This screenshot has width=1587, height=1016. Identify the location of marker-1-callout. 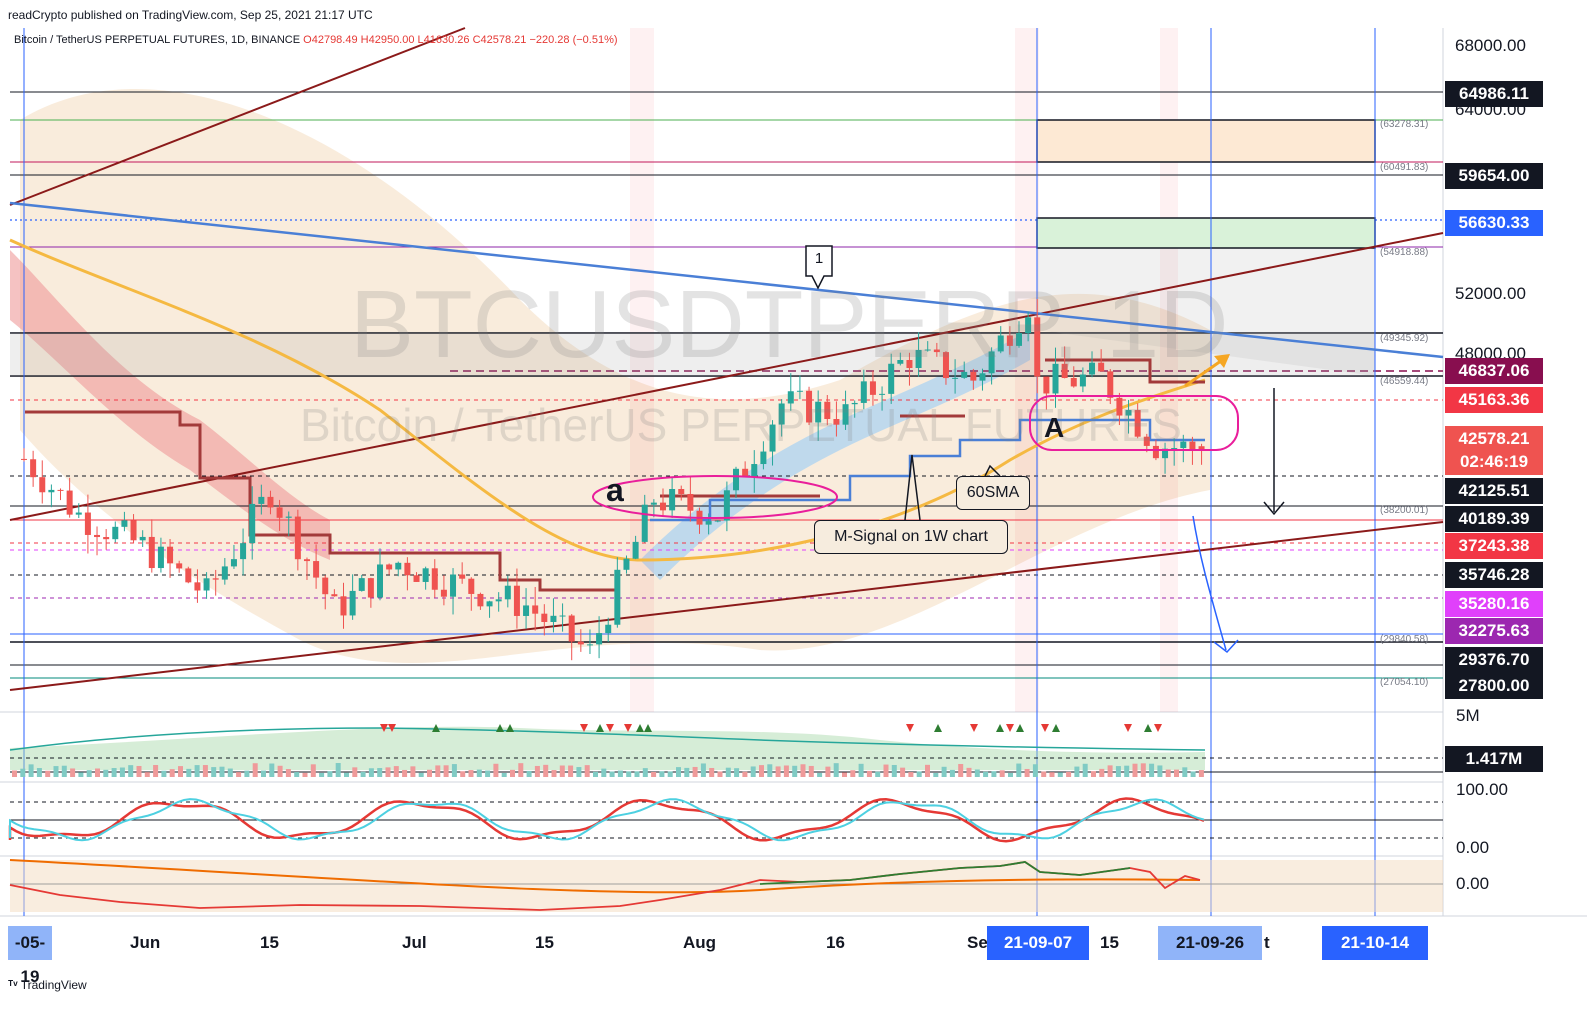
(819, 267).